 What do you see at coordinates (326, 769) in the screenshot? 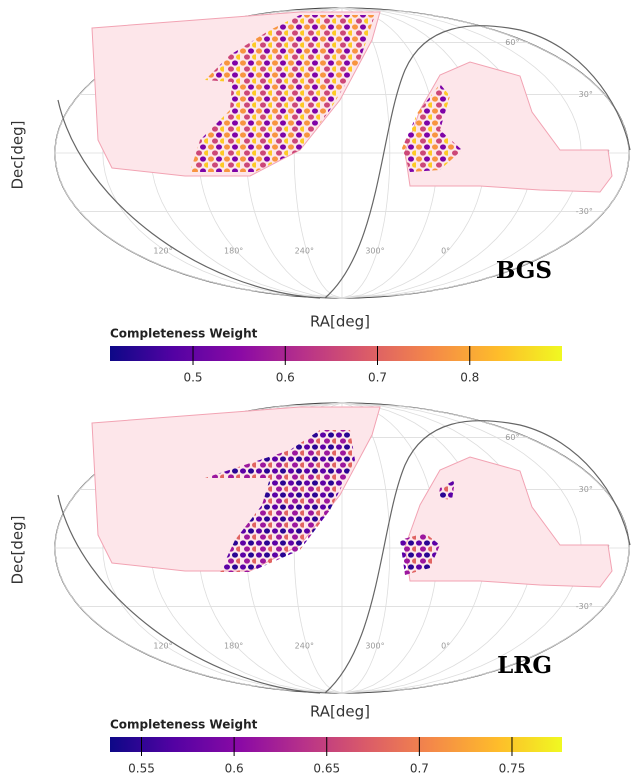
I see `colorbar-tick-label: 0.65` at bounding box center [326, 769].